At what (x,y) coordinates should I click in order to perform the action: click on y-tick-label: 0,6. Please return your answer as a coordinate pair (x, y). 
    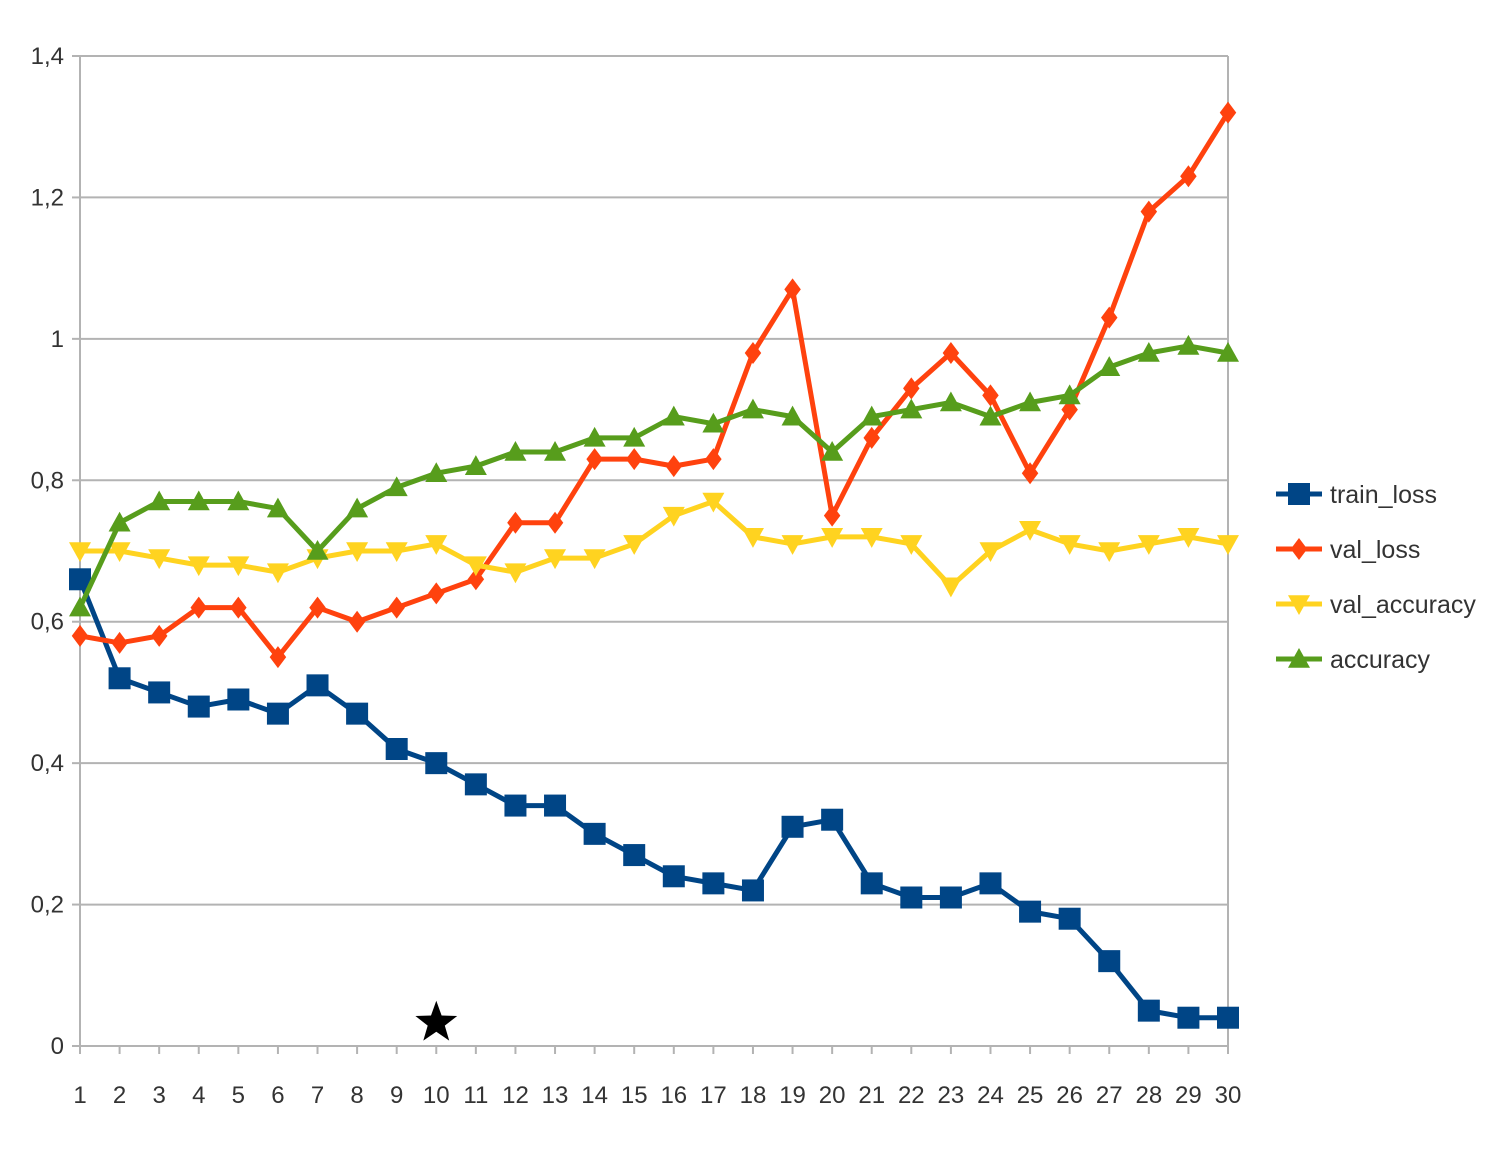
    Looking at the image, I should click on (47, 622).